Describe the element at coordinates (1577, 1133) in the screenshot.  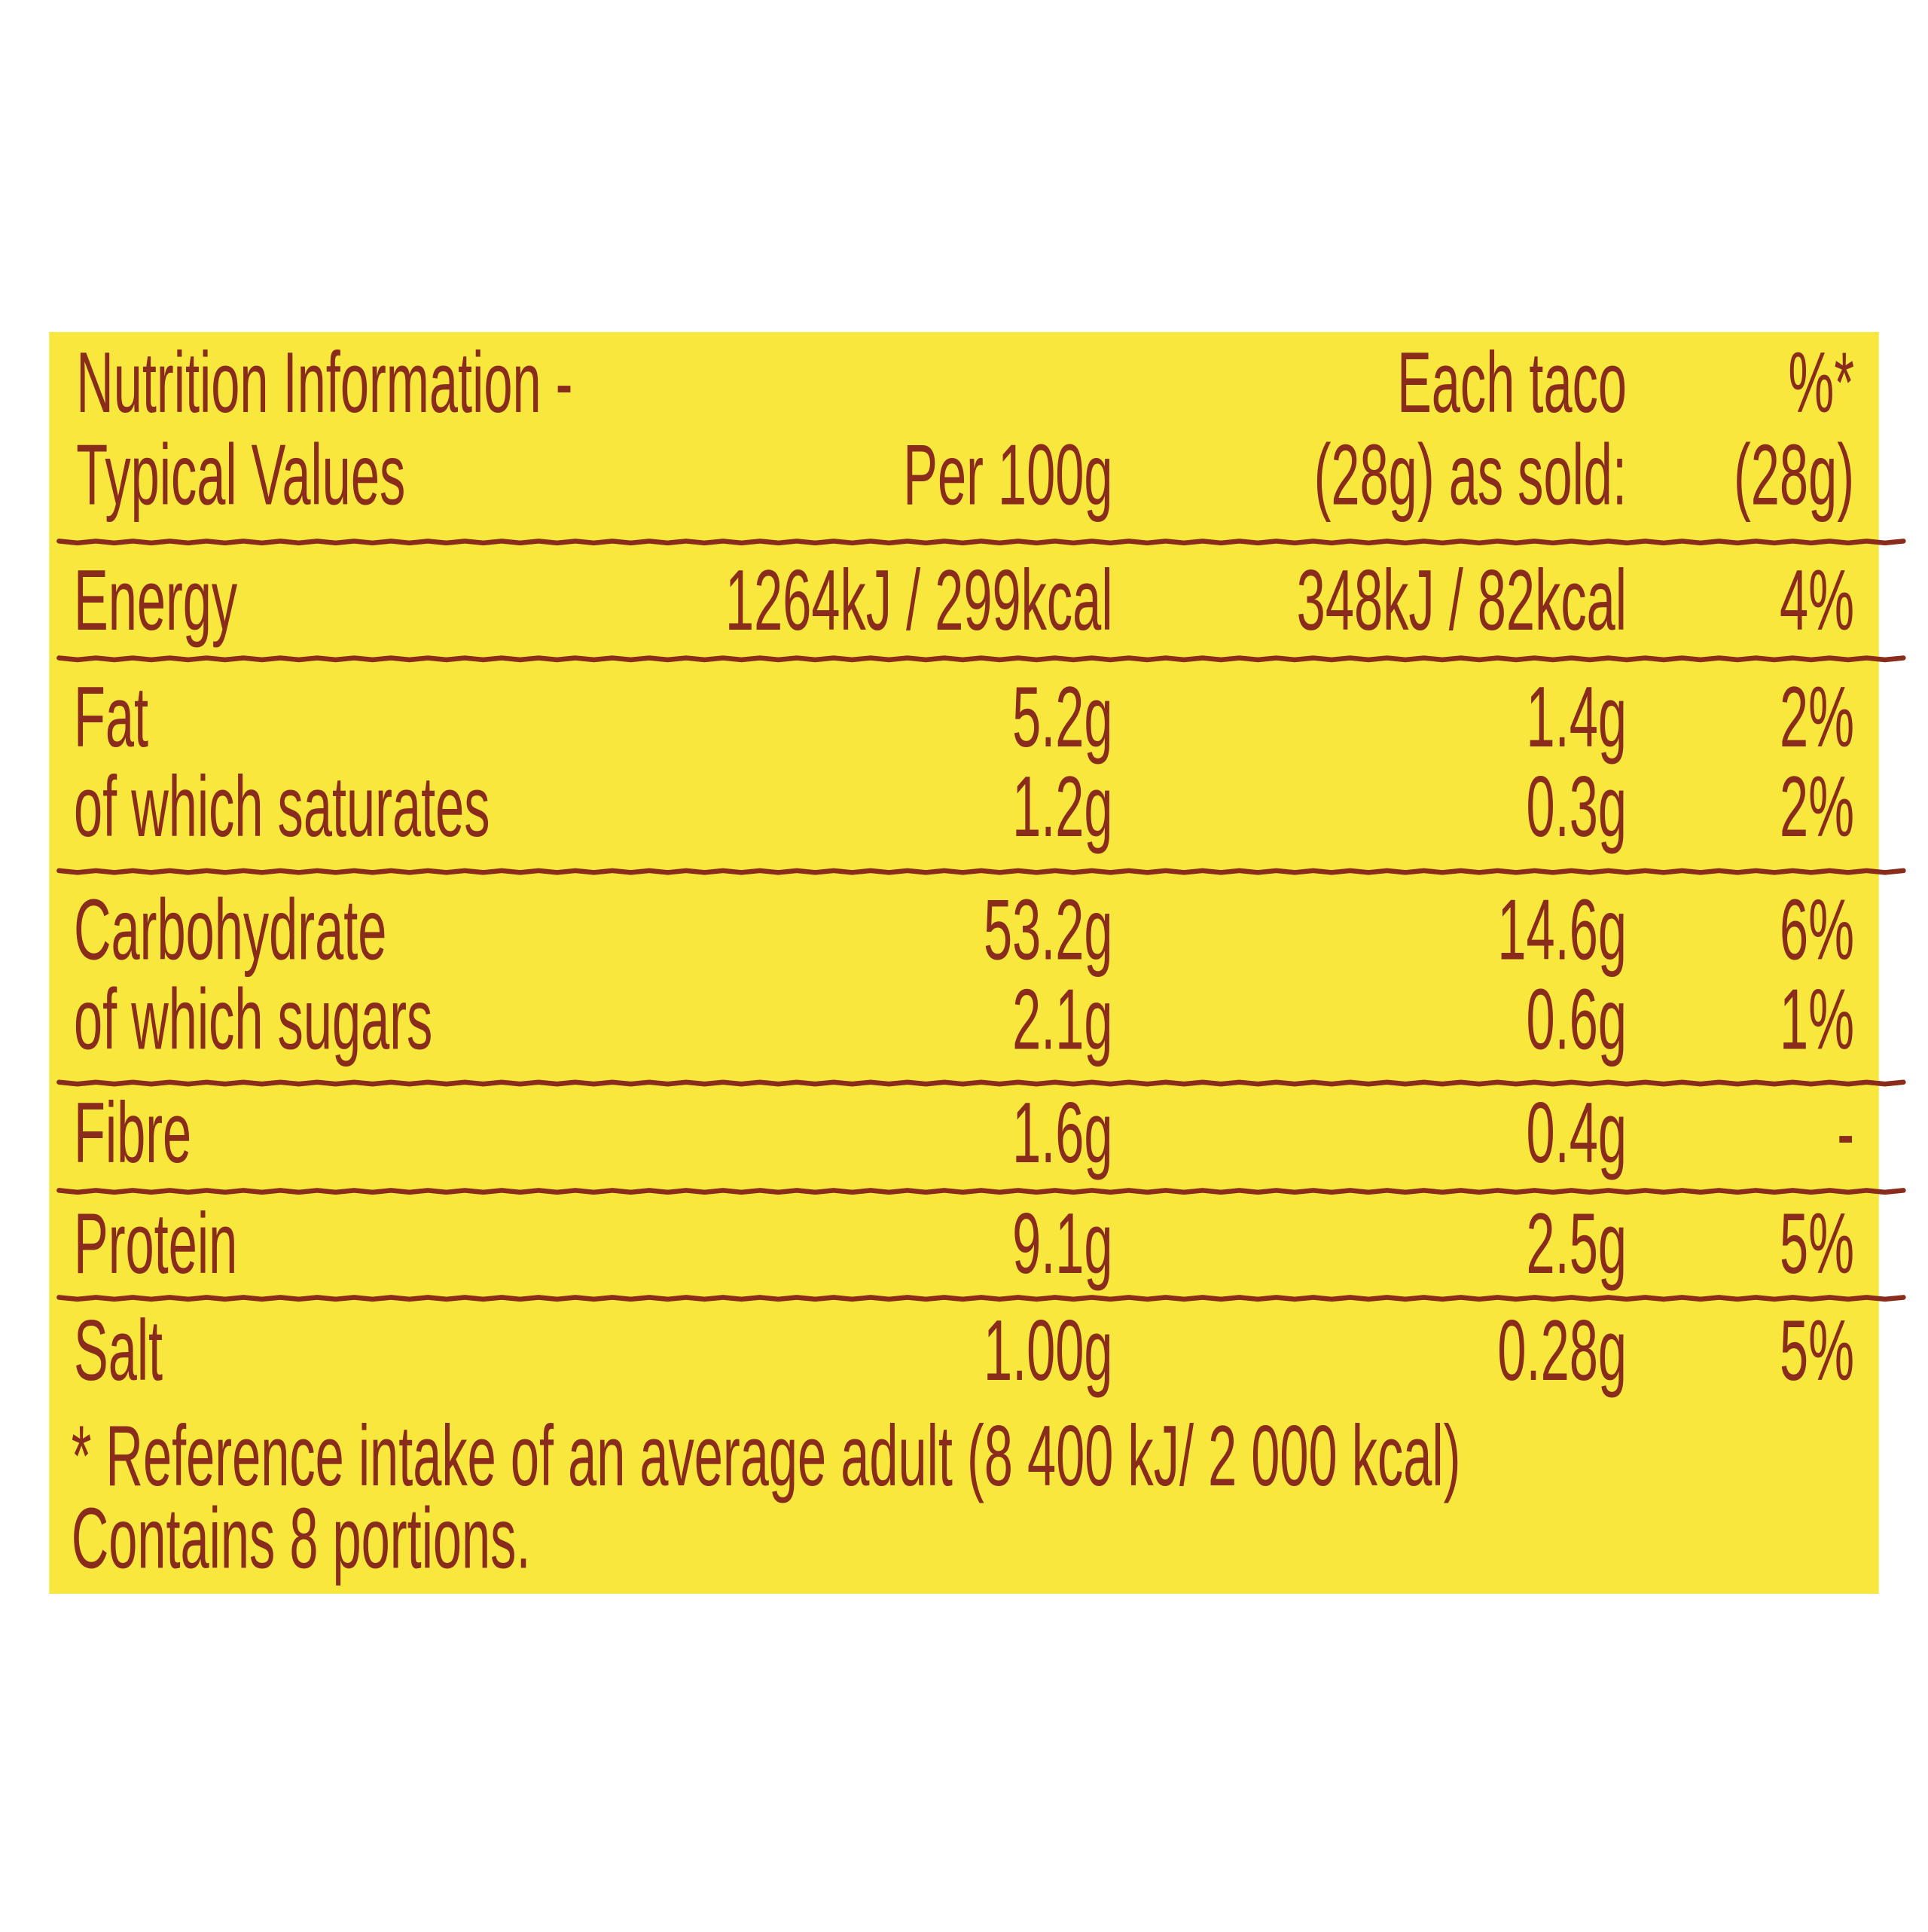
I see `per-taco-value: 0.4g` at that location.